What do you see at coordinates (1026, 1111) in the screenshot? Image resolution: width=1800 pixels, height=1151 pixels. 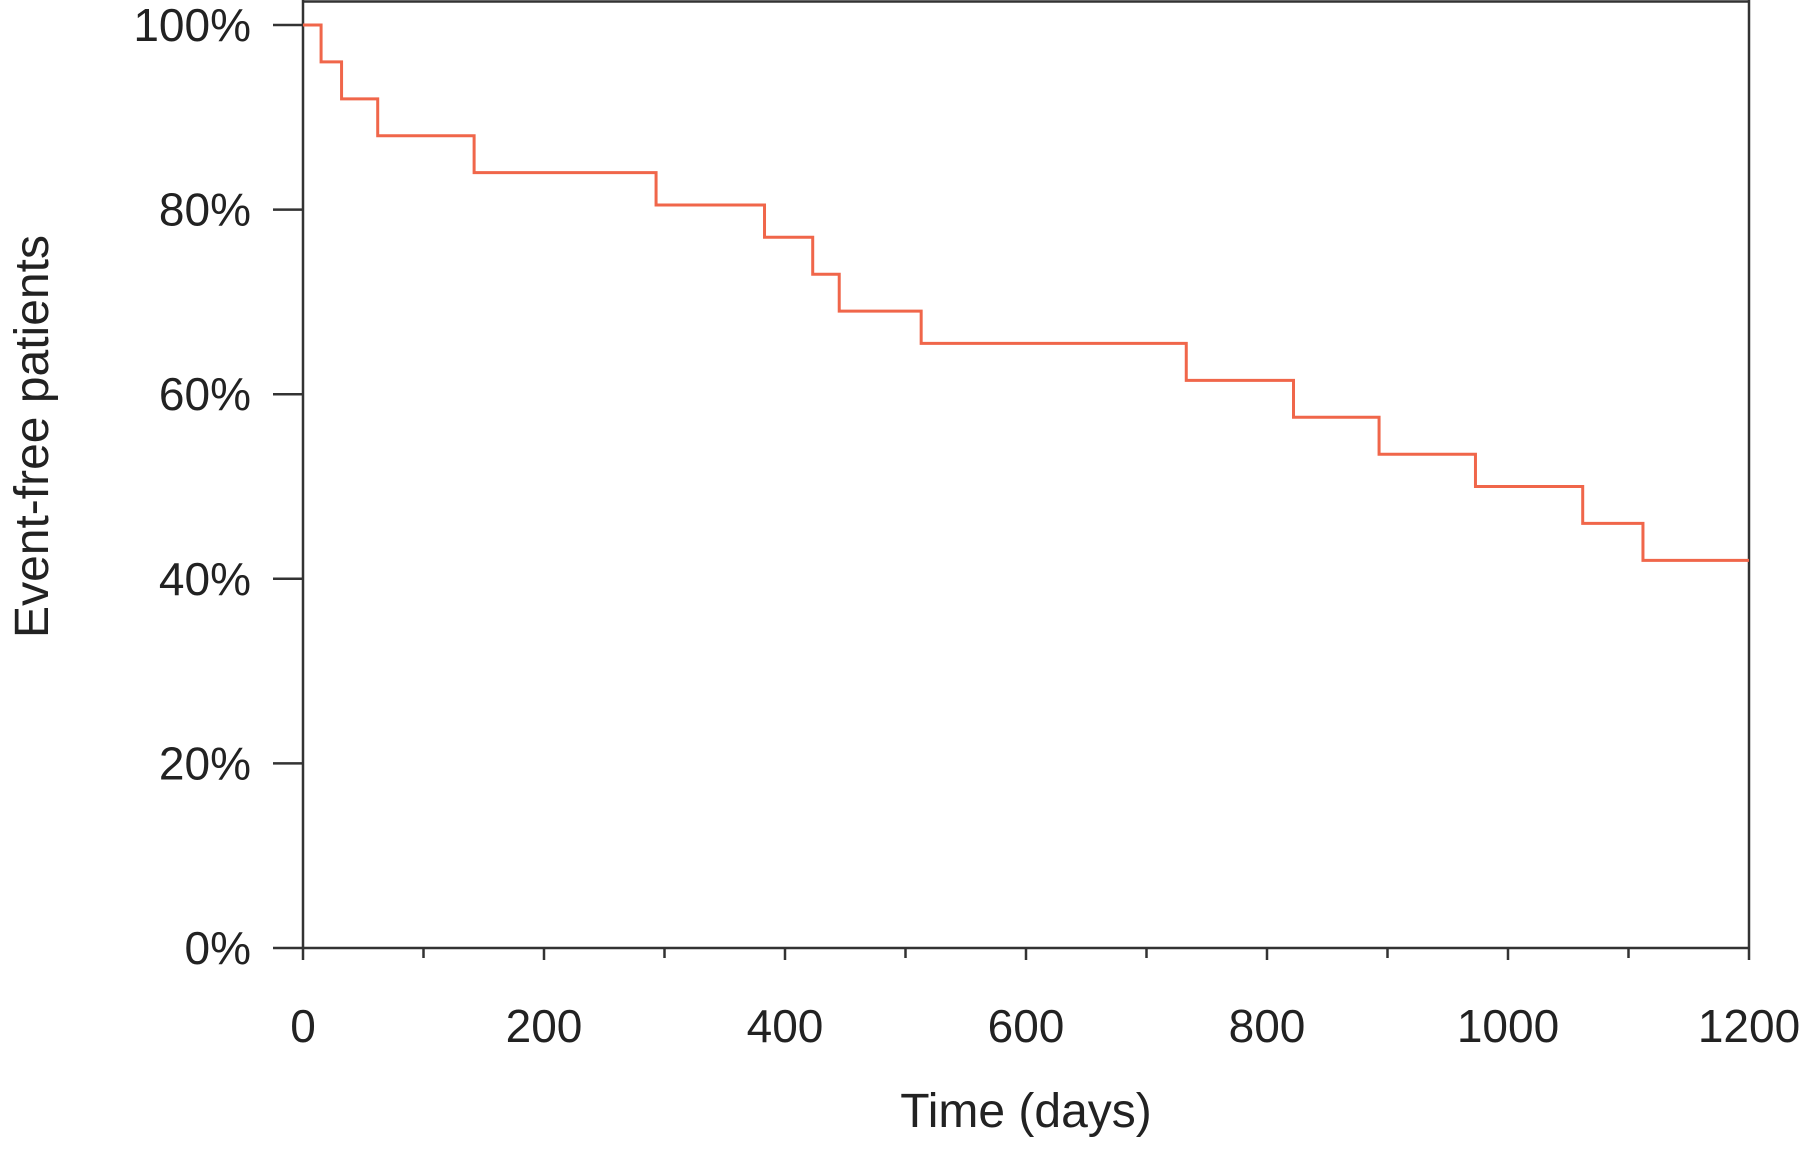 I see `x-axis-title: Time (days)` at bounding box center [1026, 1111].